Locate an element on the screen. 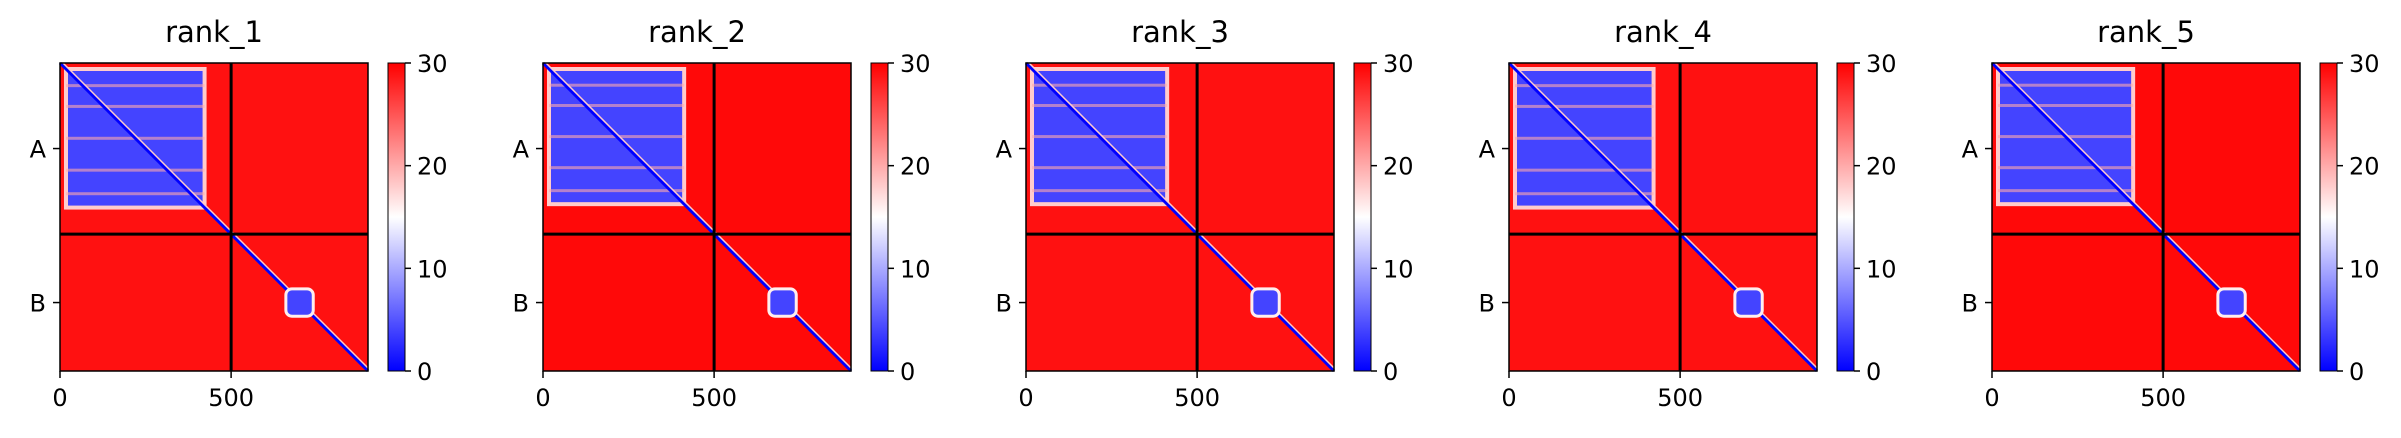 The width and height of the screenshot is (2401, 438). chart-title: rank_1 is located at coordinates (214, 32).